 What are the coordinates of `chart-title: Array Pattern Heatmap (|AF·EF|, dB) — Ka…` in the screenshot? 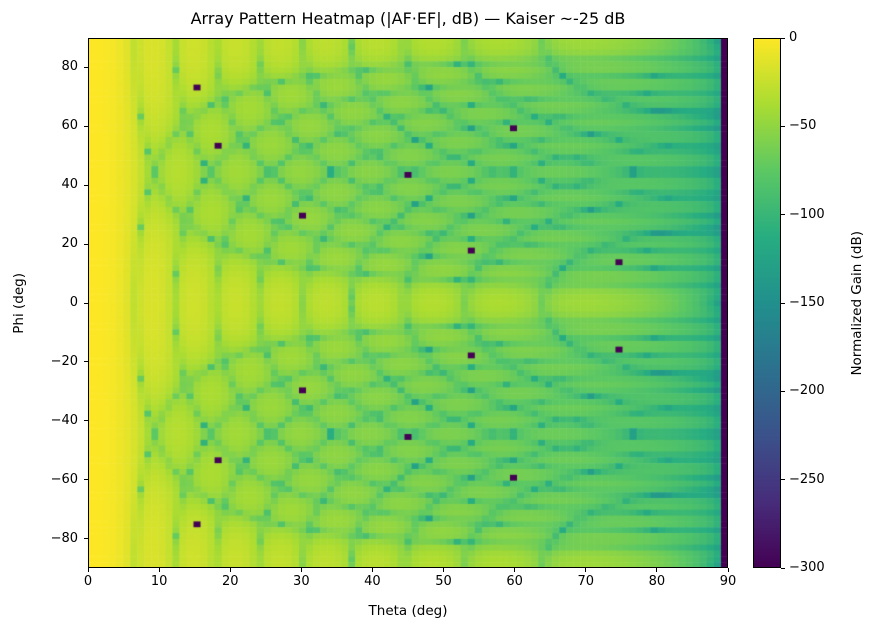 It's located at (408, 18).